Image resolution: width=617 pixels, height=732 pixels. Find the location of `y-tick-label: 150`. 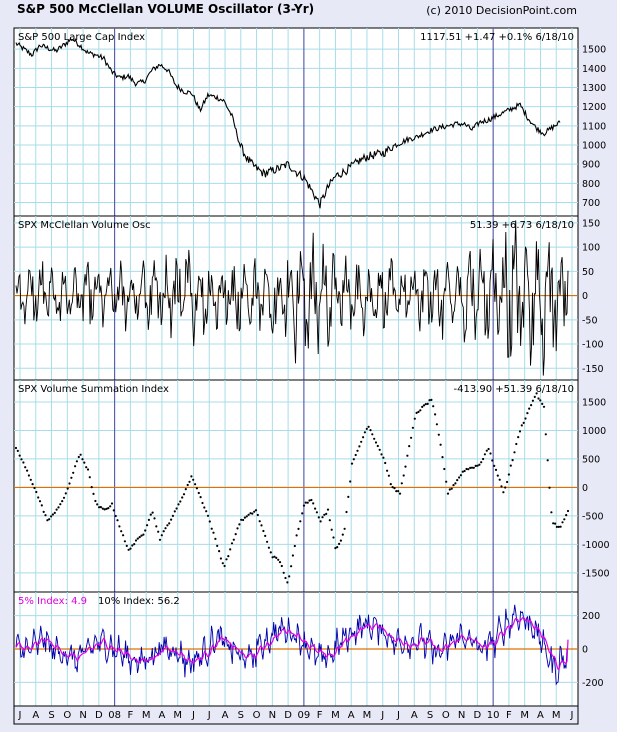

y-tick-label: 150 is located at coordinates (591, 223).